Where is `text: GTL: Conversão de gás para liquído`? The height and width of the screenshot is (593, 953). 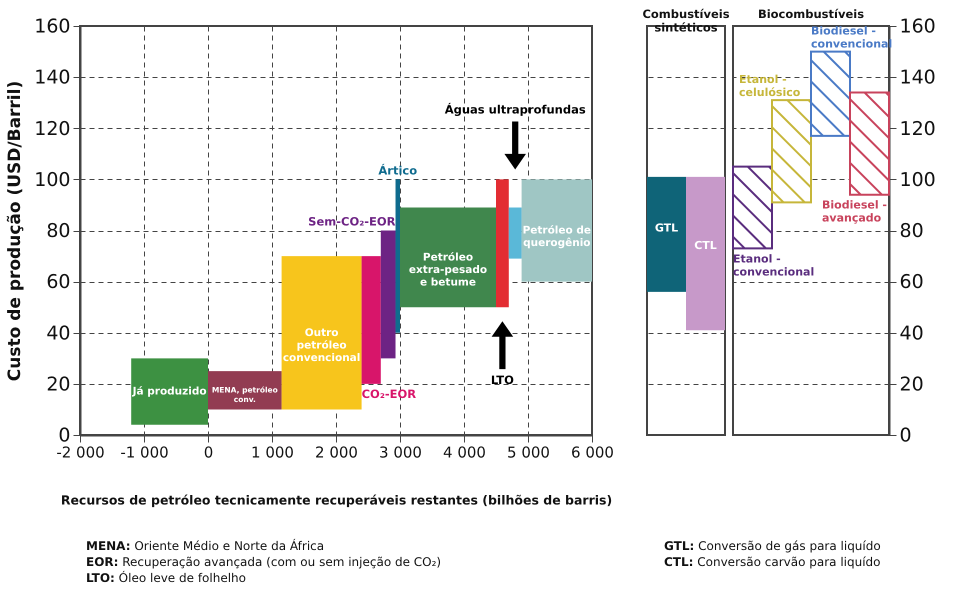
text: GTL: Conversão de gás para liquído is located at coordinates (772, 546).